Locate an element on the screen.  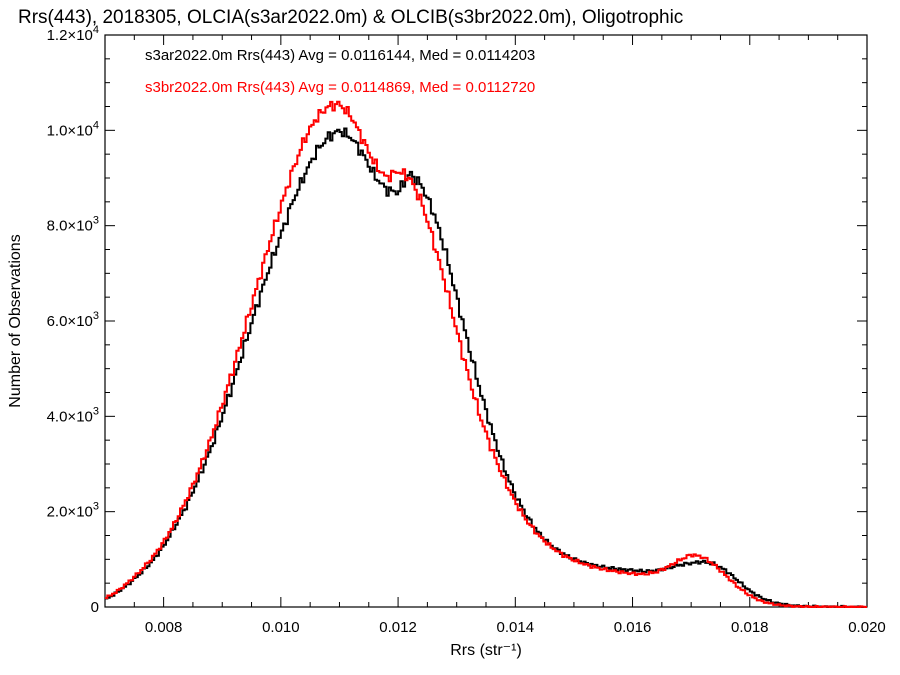
x-tick-label-6: 0.020 is located at coordinates (867, 627).